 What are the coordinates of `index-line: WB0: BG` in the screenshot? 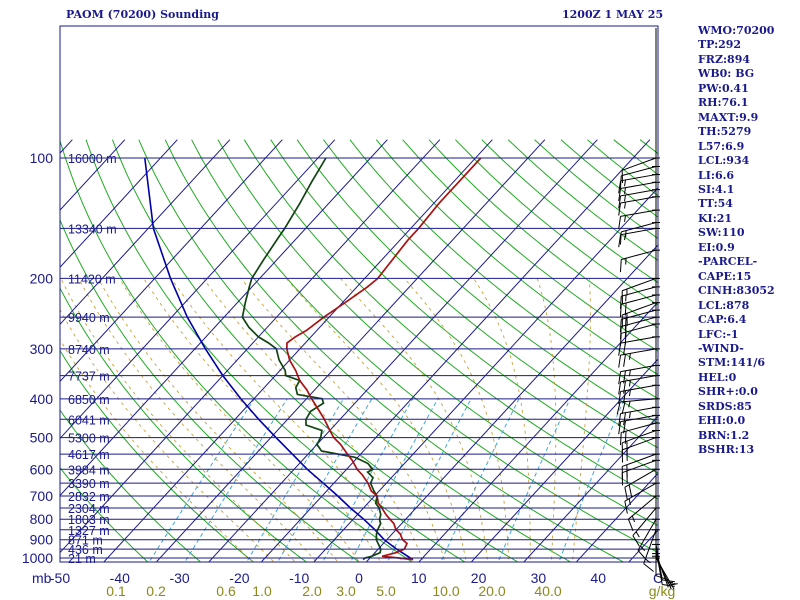 It's located at (726, 74).